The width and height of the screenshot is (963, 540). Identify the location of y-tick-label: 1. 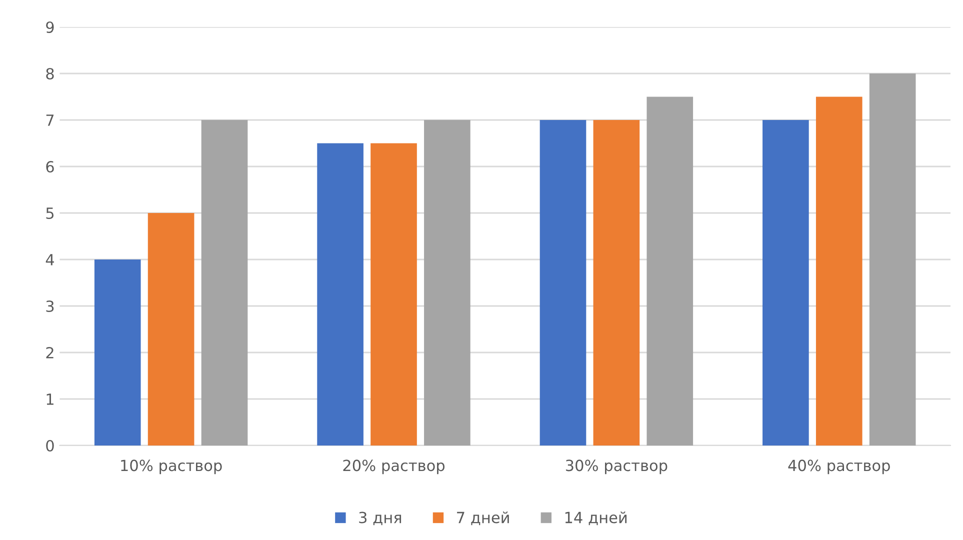
(50, 399).